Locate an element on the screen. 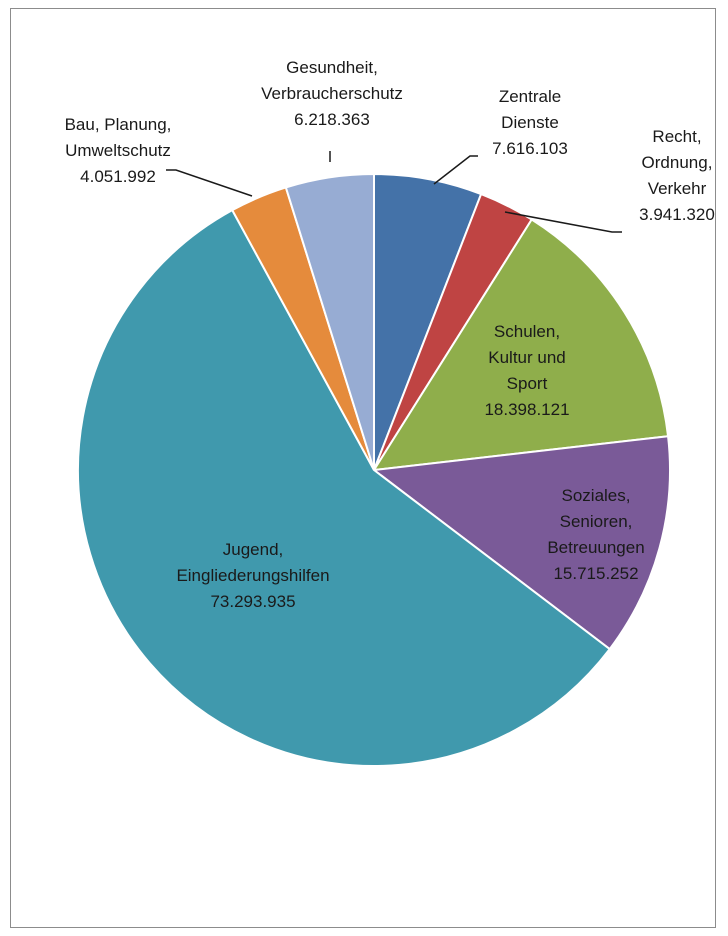 The image size is (728, 936). data-label-schulen-kultur-und-sport: Schulen, Kultur und Sport 18.398.121 is located at coordinates (526, 370).